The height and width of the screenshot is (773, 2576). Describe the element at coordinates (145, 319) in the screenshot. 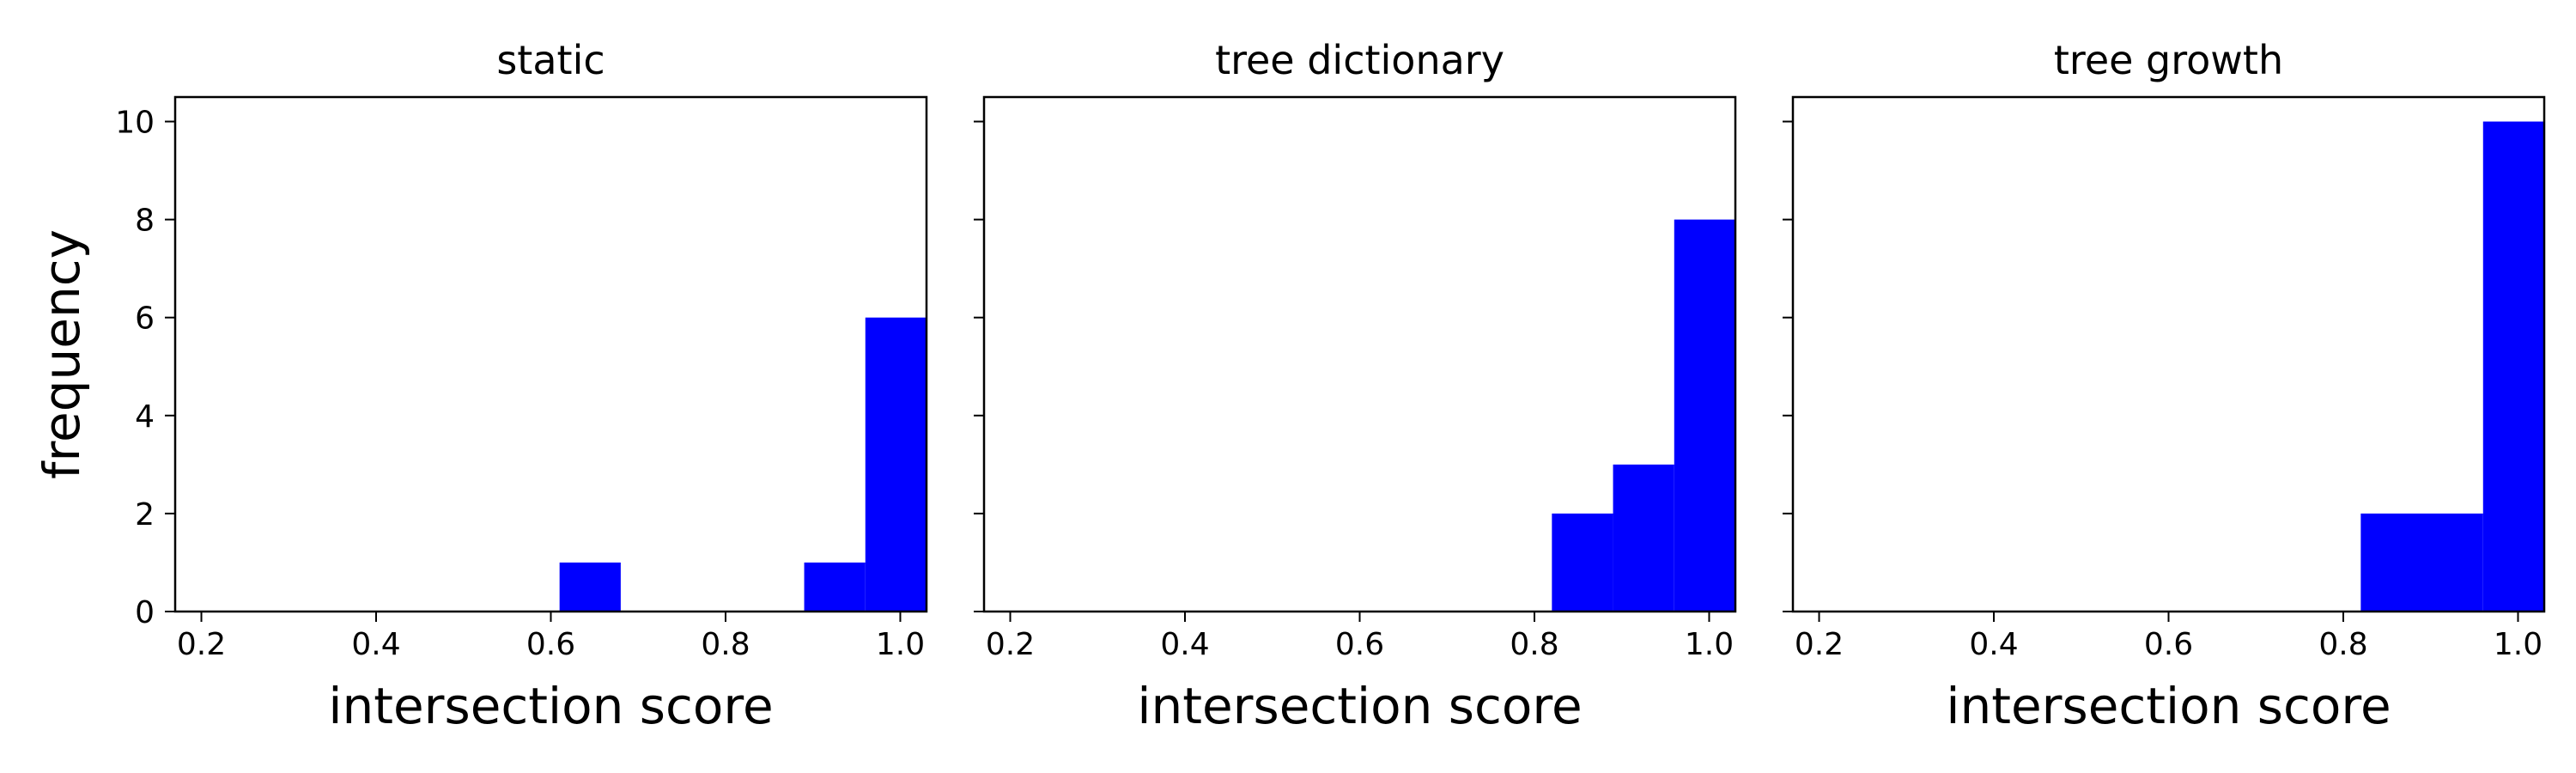

I see `y-tick-label: 6` at that location.